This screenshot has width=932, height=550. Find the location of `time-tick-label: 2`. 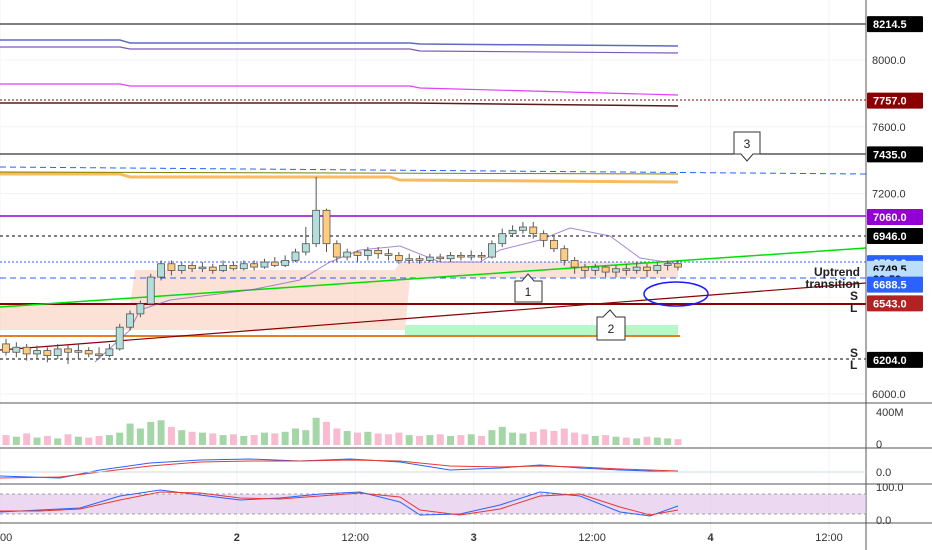

time-tick-label: 2 is located at coordinates (237, 538).